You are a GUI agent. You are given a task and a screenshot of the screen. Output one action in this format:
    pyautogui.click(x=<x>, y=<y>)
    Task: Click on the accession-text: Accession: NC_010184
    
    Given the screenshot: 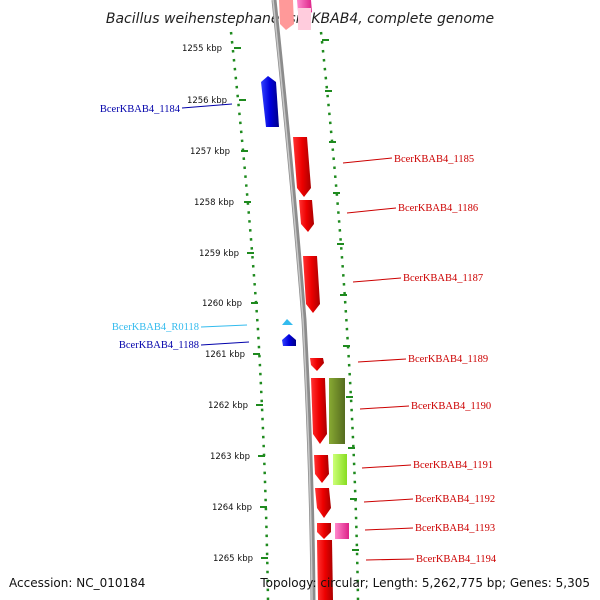 What is the action you would take?
    pyautogui.click(x=77, y=583)
    